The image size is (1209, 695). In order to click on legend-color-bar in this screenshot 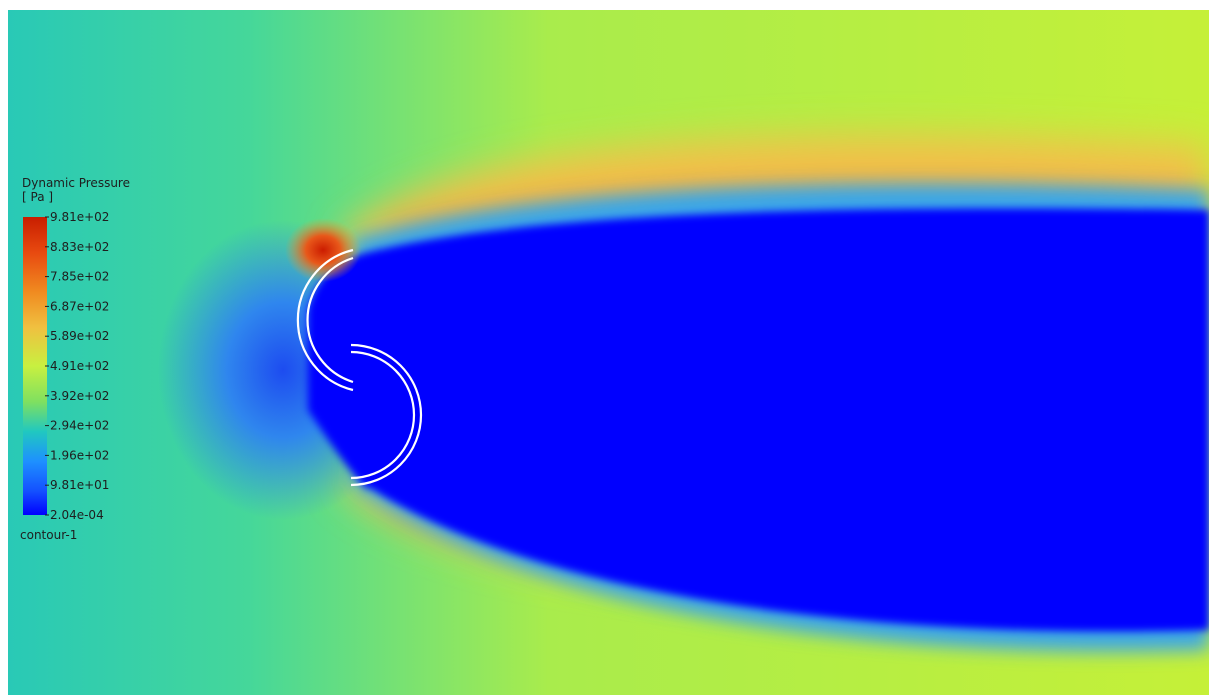, I will do `click(35, 366)`.